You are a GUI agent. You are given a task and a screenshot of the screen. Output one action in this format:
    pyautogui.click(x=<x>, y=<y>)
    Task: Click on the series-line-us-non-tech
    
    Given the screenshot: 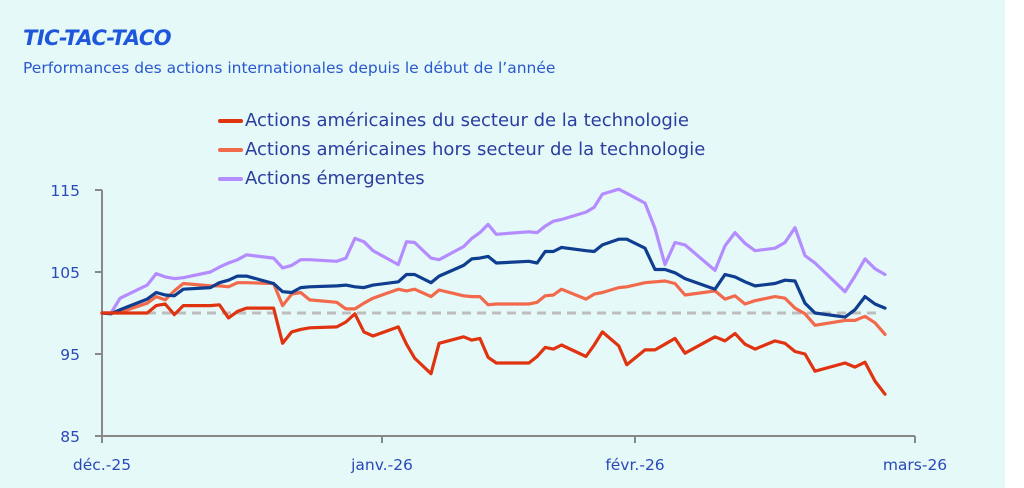 What is the action you would take?
    pyautogui.click(x=493, y=307)
    